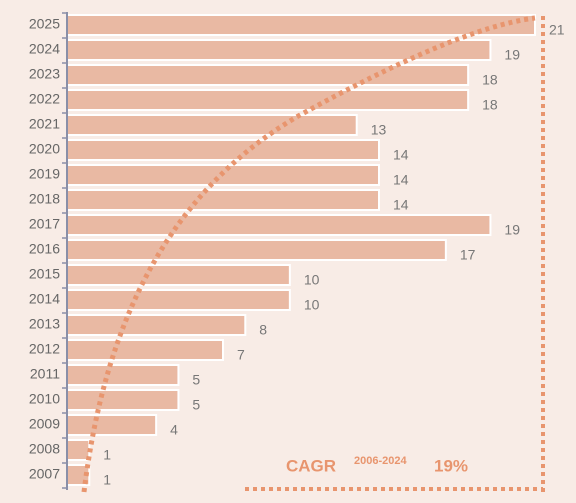 The width and height of the screenshot is (576, 503). Describe the element at coordinates (451, 465) in the screenshot. I see `cagr-value: 19%` at that location.